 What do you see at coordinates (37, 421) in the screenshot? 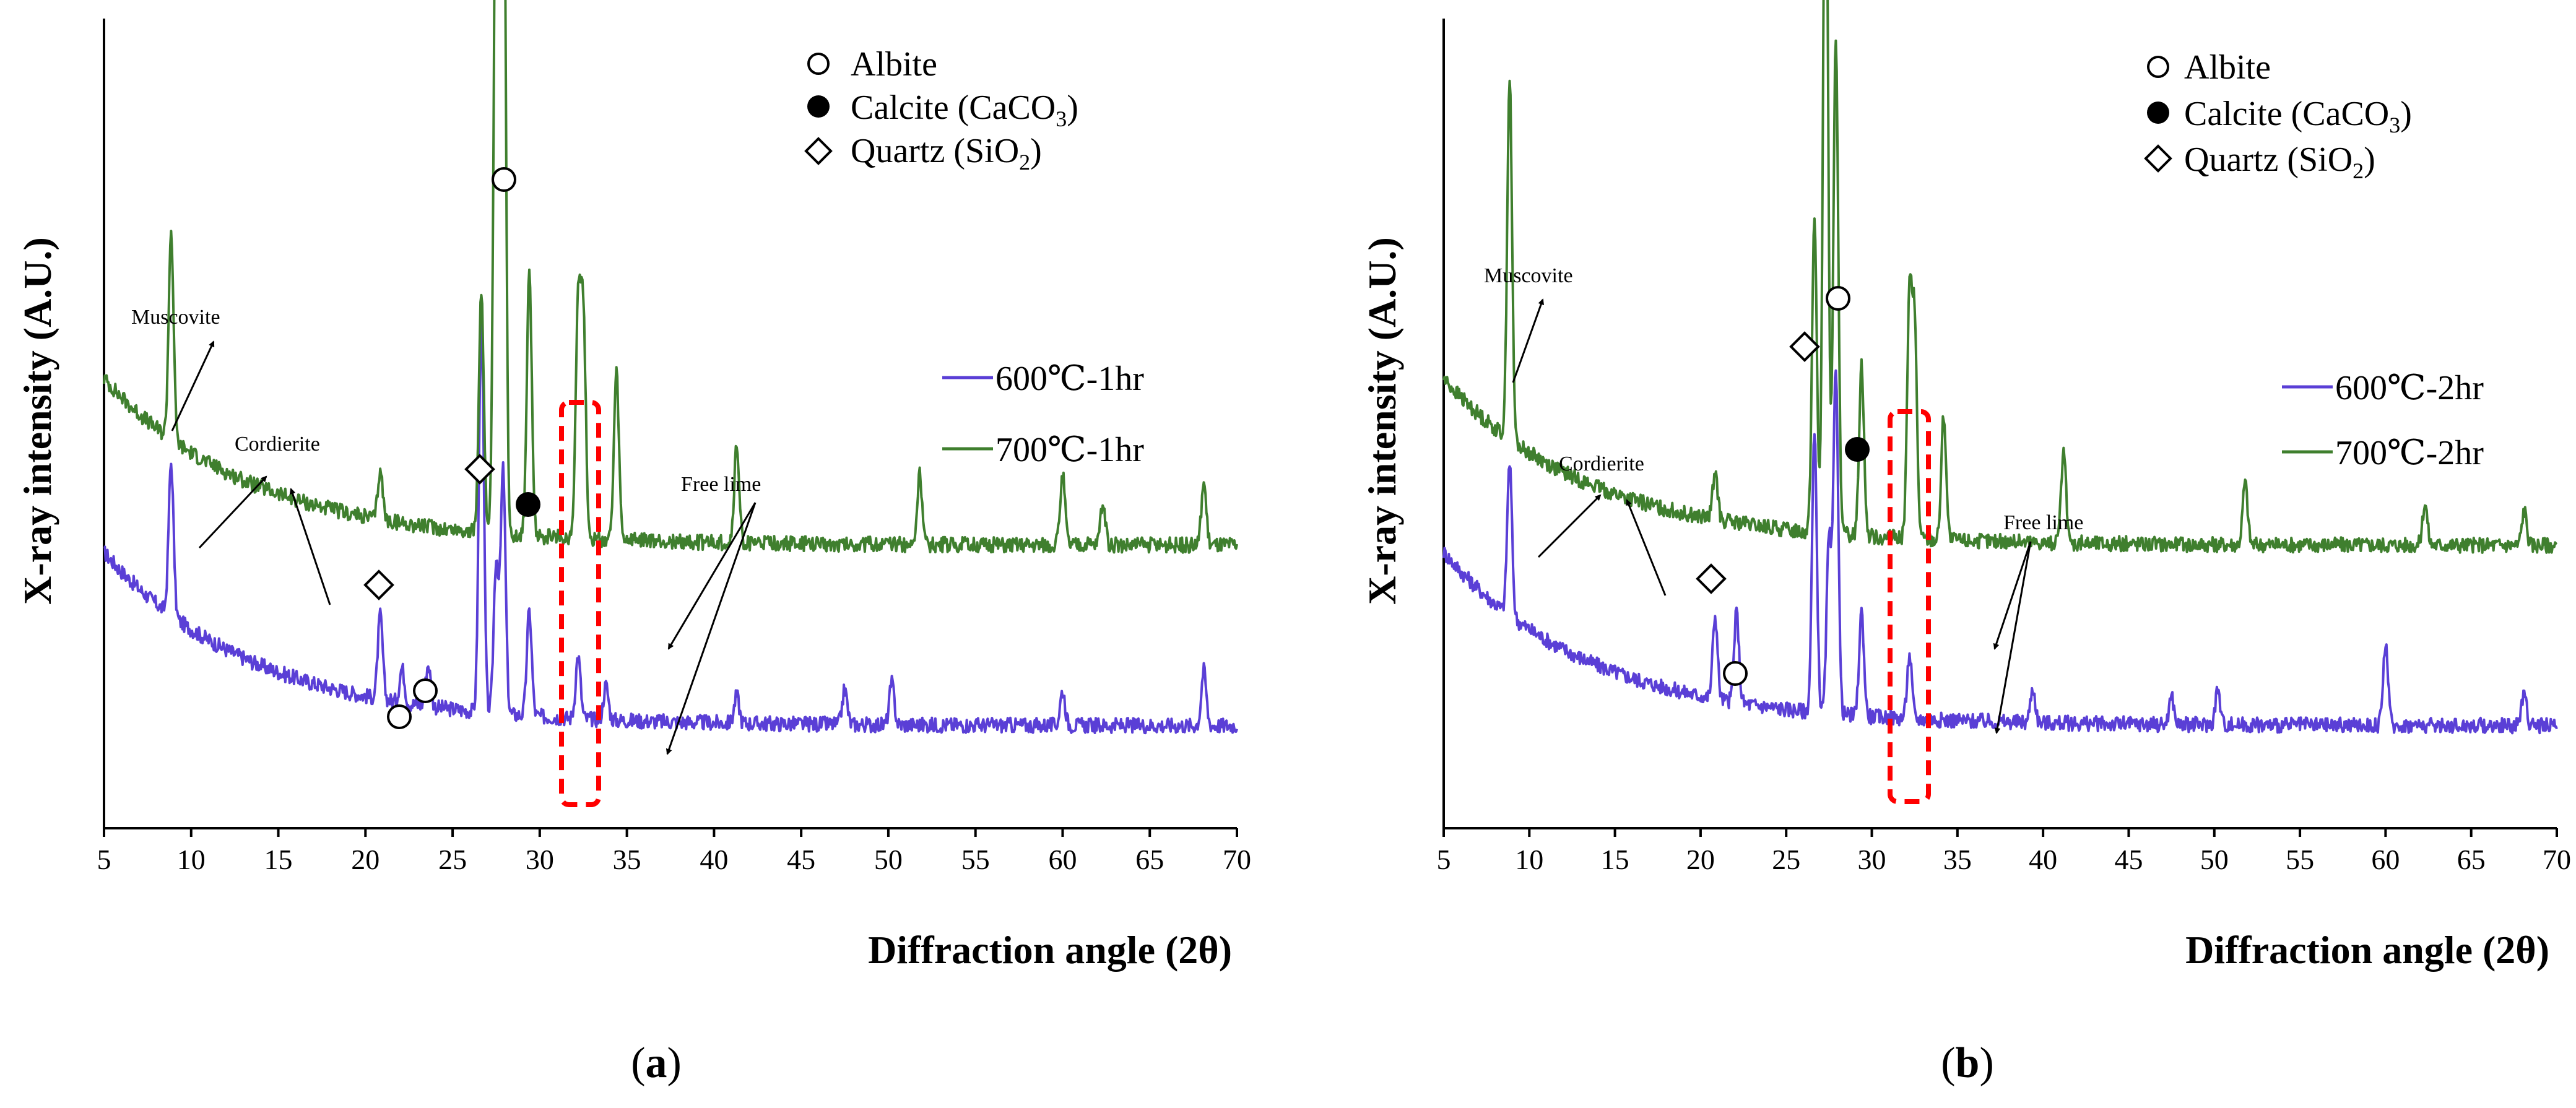
I see `panel-a-y-axis-label: X-ray intensity (A.U.)` at bounding box center [37, 421].